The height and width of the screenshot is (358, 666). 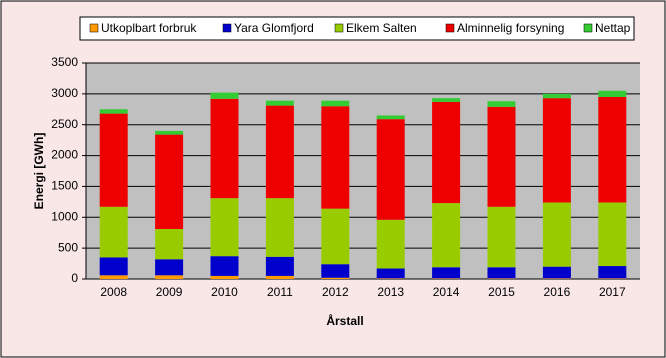 I want to click on x-tick-label: 2012, so click(x=335, y=292).